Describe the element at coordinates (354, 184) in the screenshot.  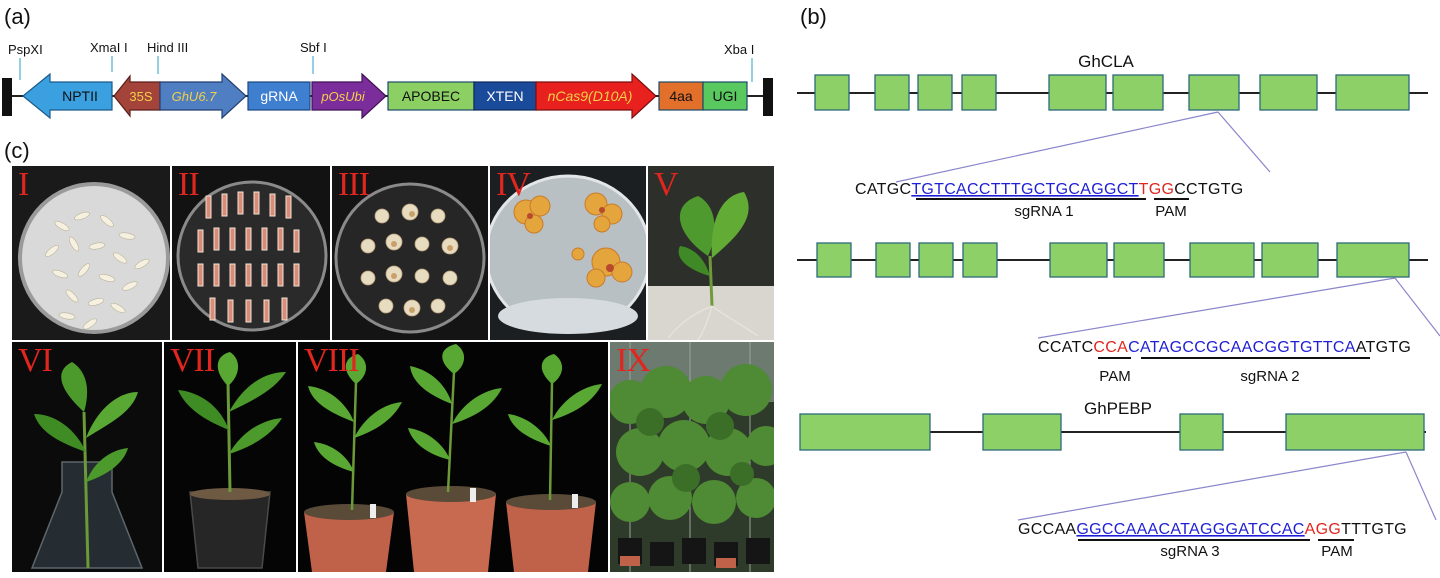
I see `stage-label-3: III` at that location.